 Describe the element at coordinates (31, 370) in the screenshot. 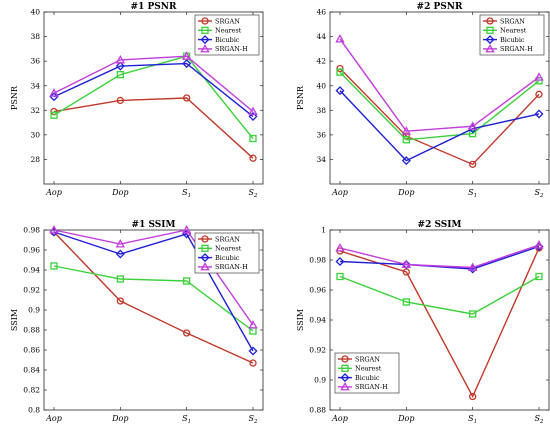

I see `y-tick-label-2: 0.84` at that location.